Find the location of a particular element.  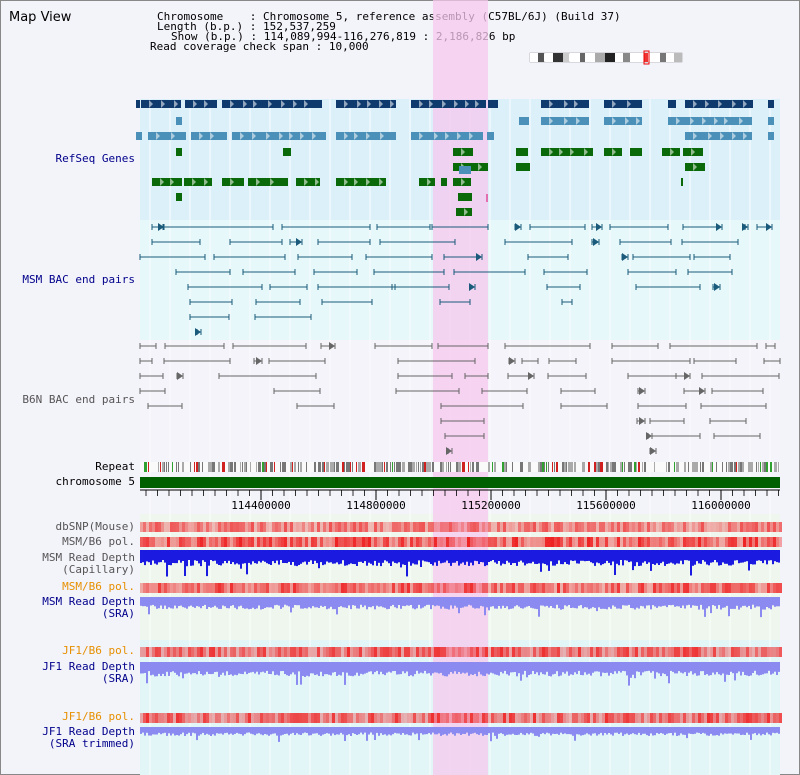

msm-bac-pair-arrow is located at coordinates (161, 227).